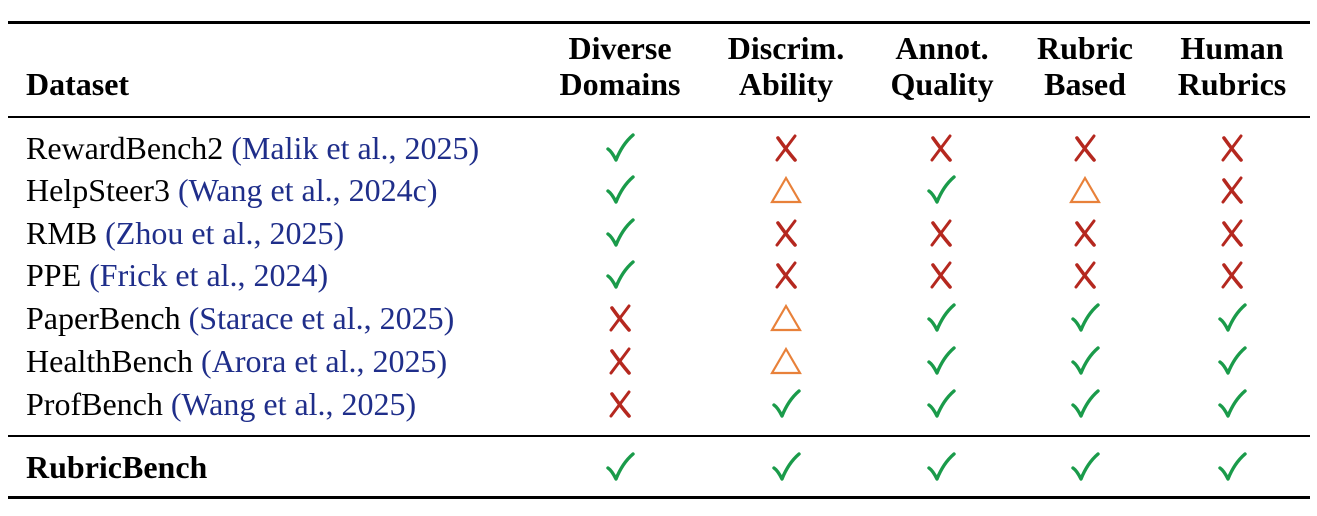 The height and width of the screenshot is (516, 1317). I want to click on dataset-title: HelpSteer3, so click(98, 190).